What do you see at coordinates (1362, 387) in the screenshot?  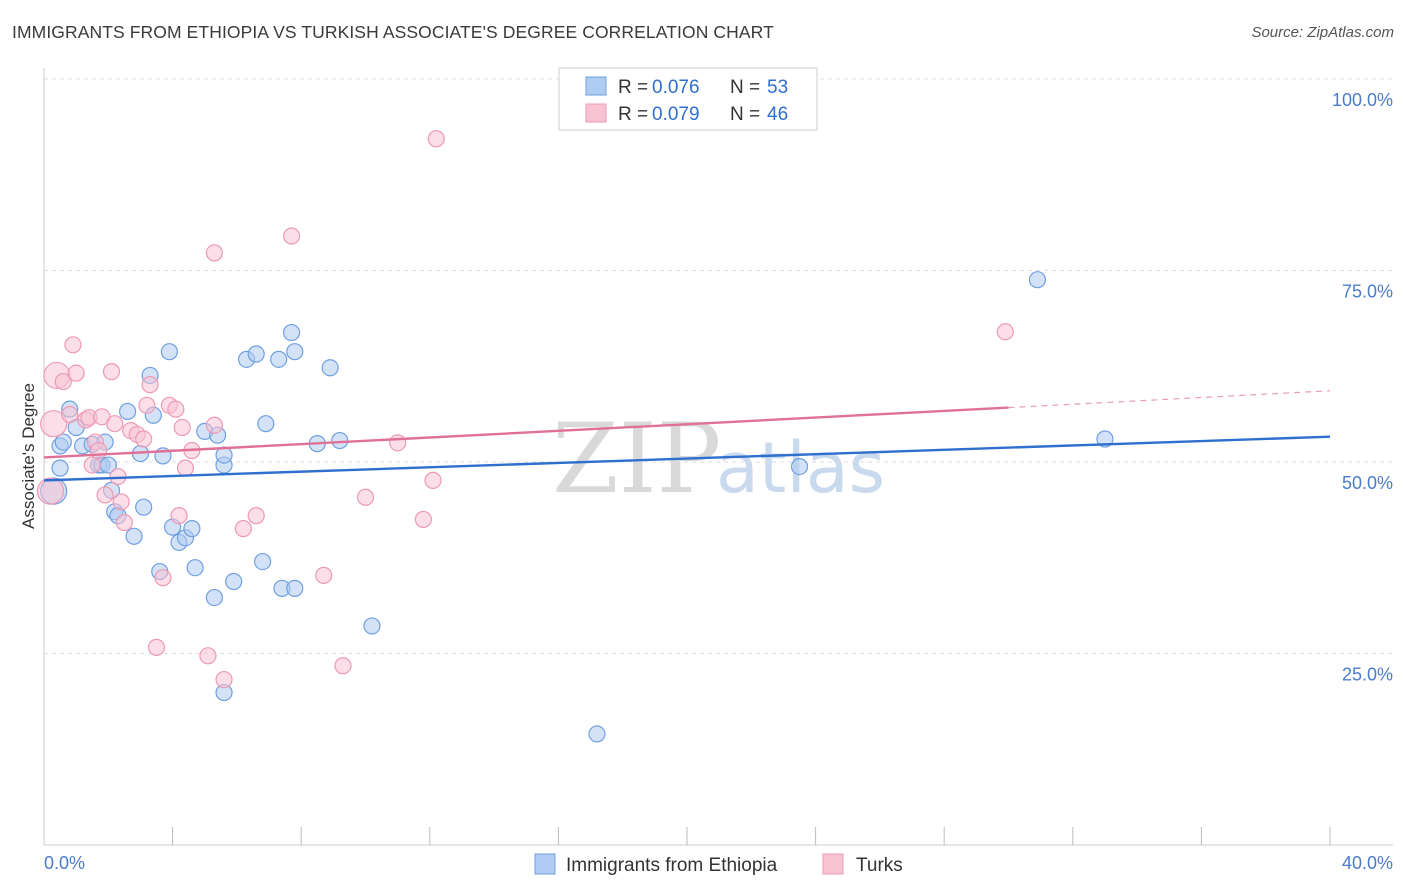 I see `y-tick-labels: 25.0% 50.0% 75.0% 100.0%` at bounding box center [1362, 387].